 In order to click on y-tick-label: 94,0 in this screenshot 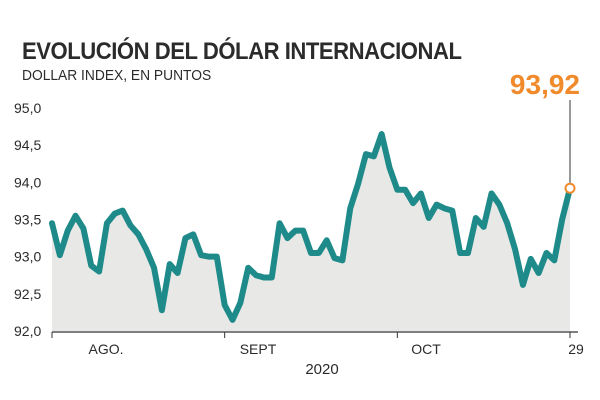, I will do `click(27, 182)`.